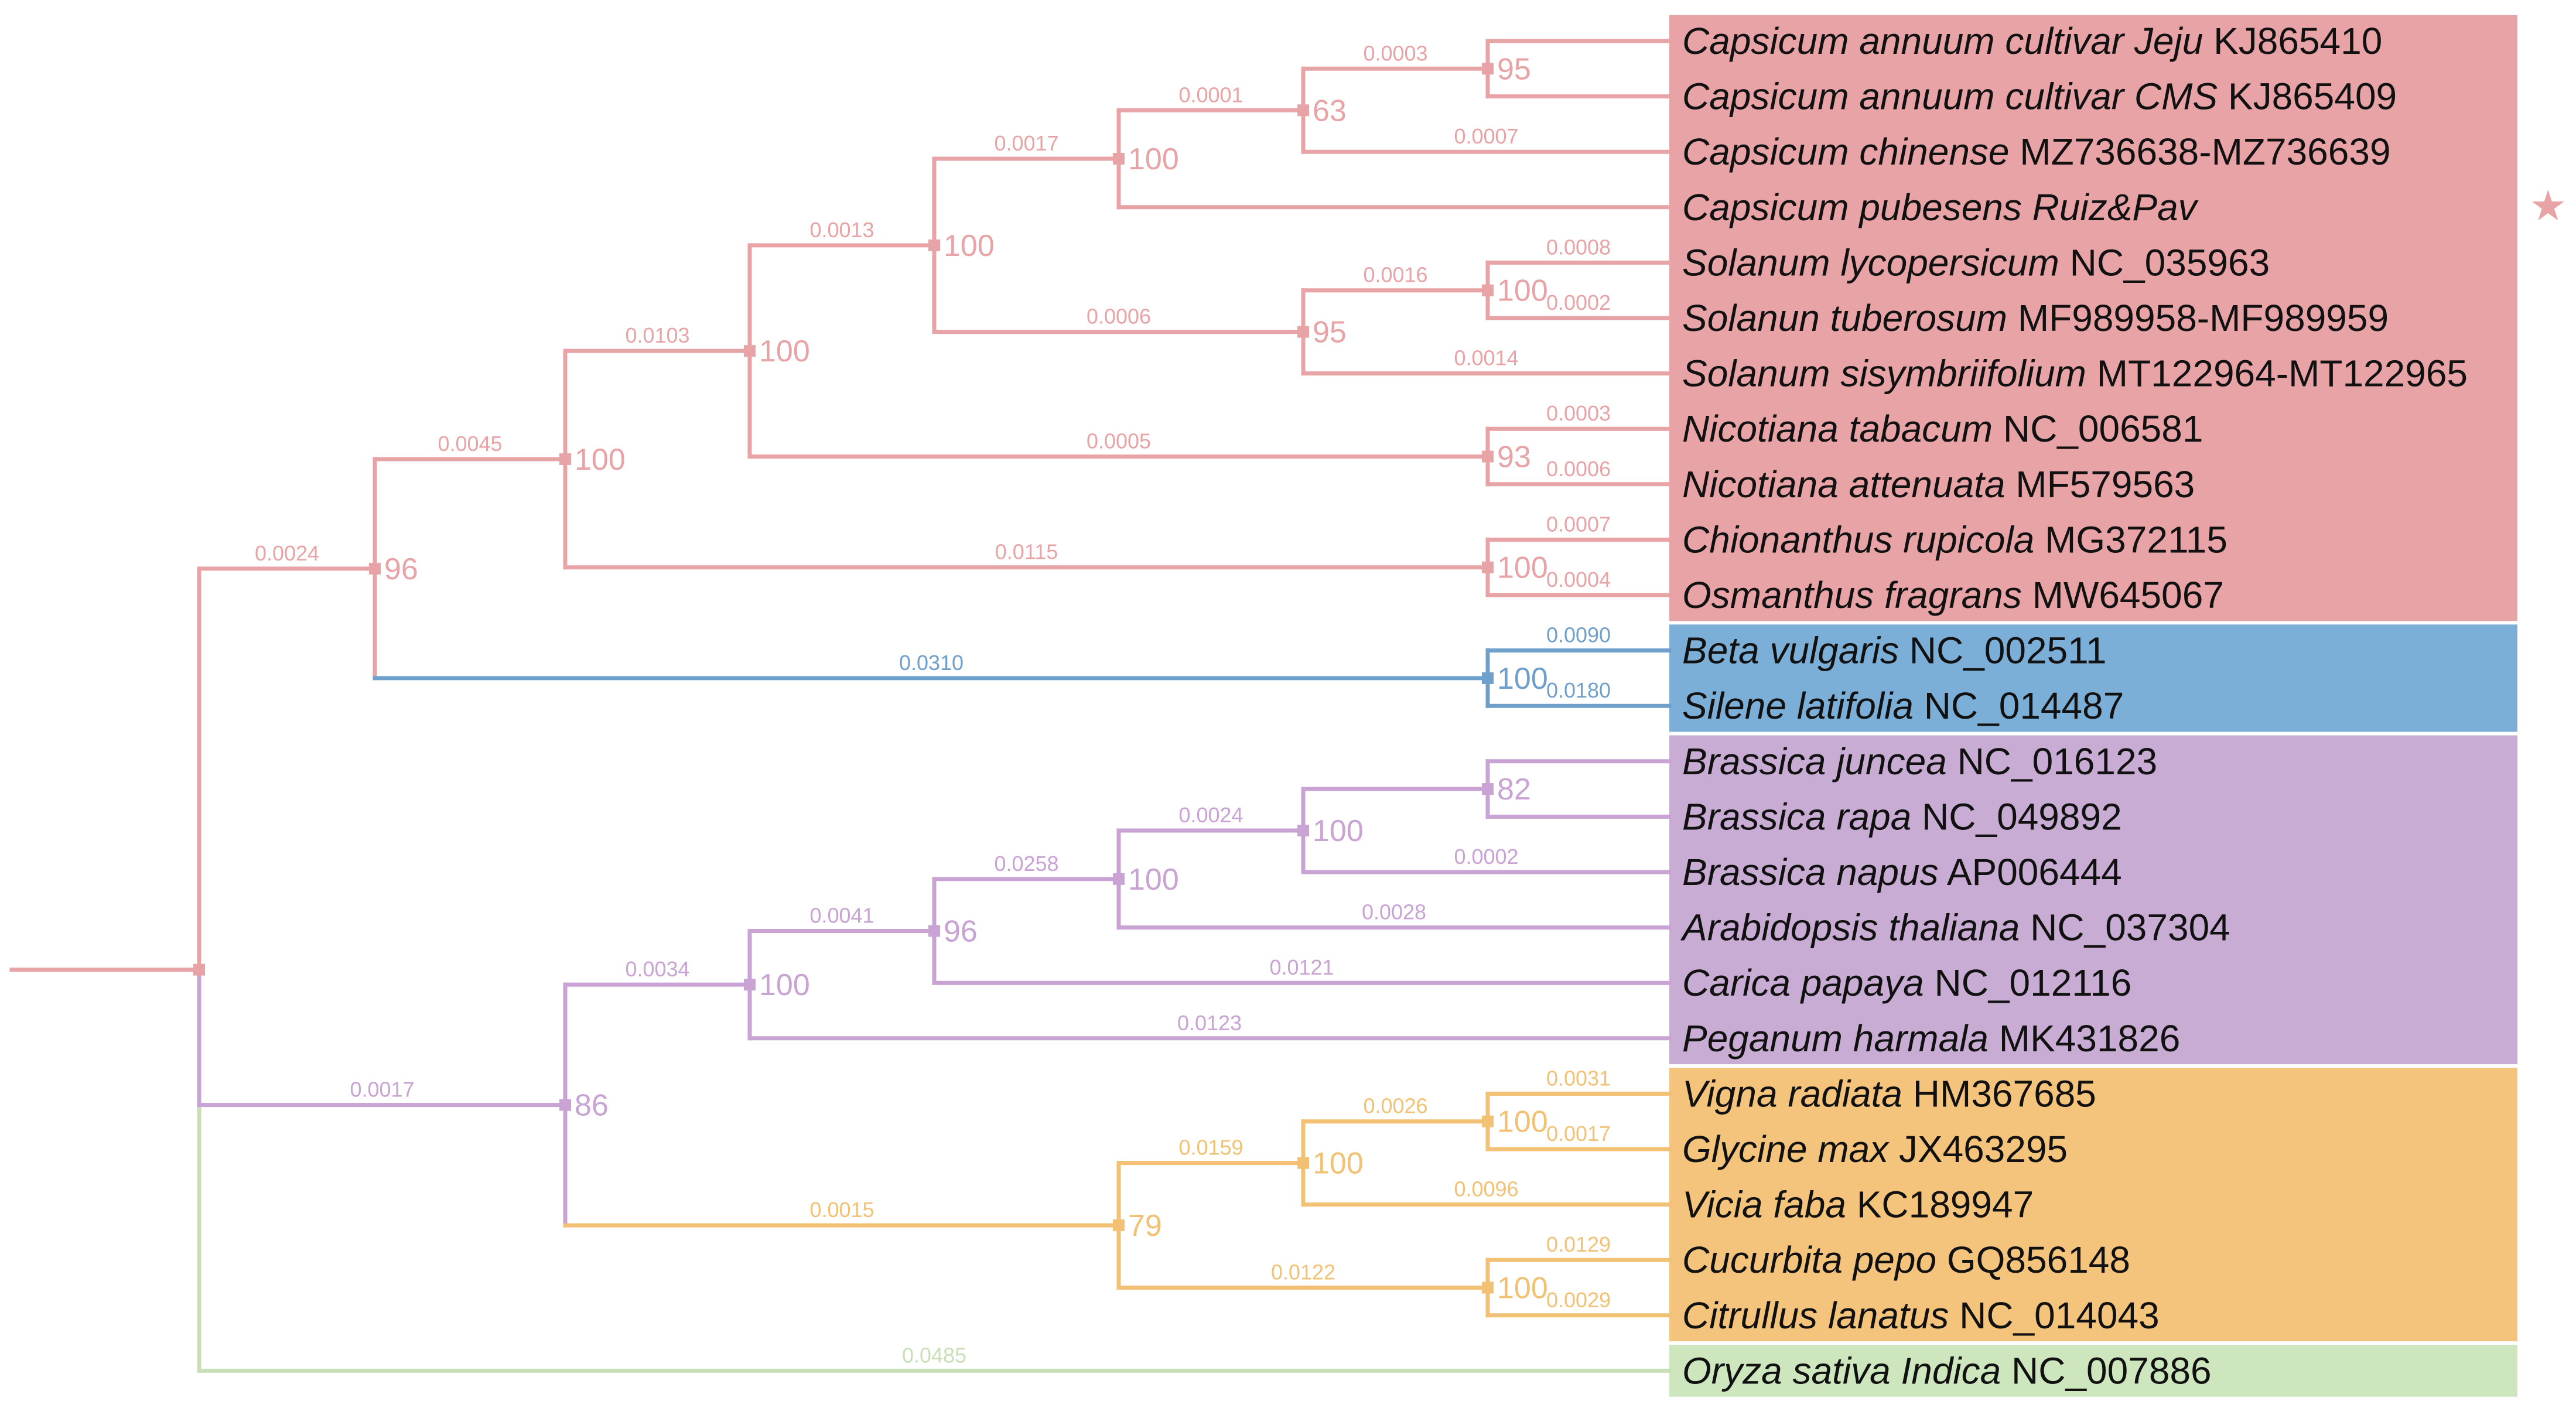 Image resolution: width=2576 pixels, height=1408 pixels. I want to click on tip-label: Beta vulgaris NC_002511, so click(1895, 651).